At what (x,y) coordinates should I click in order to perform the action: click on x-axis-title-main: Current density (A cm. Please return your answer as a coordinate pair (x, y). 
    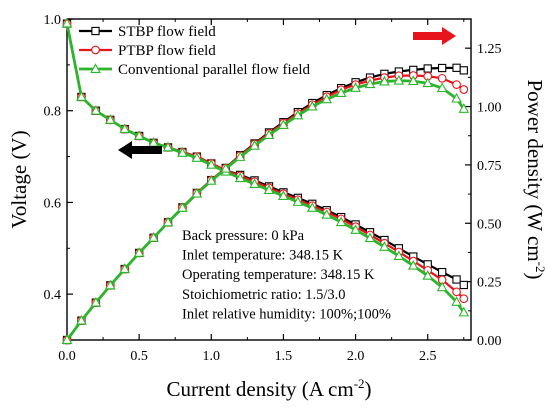
    Looking at the image, I should click on (259, 389).